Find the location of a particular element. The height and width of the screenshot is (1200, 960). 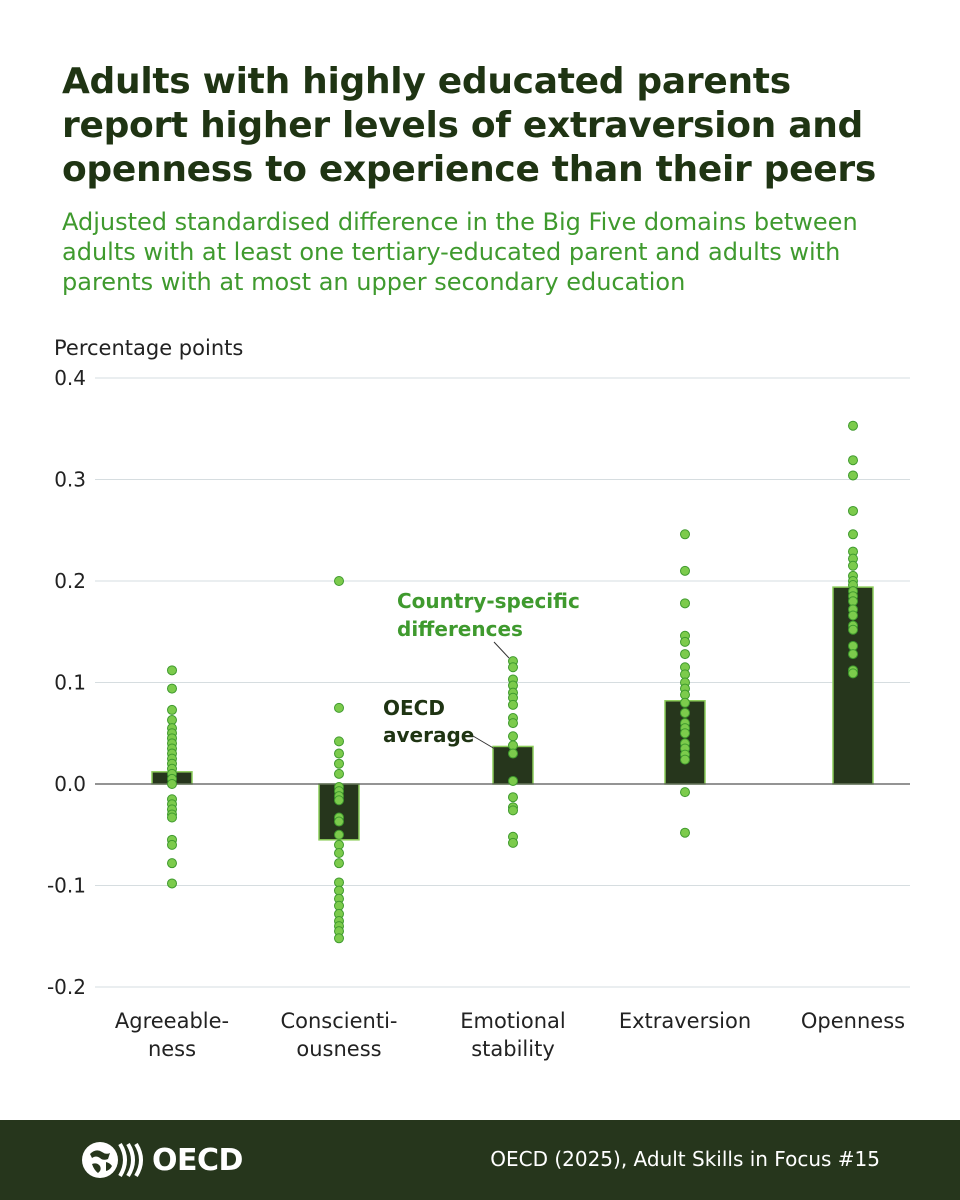

source-citation: OECD (2025), Adult Skills in Focus #15 is located at coordinates (685, 1159).